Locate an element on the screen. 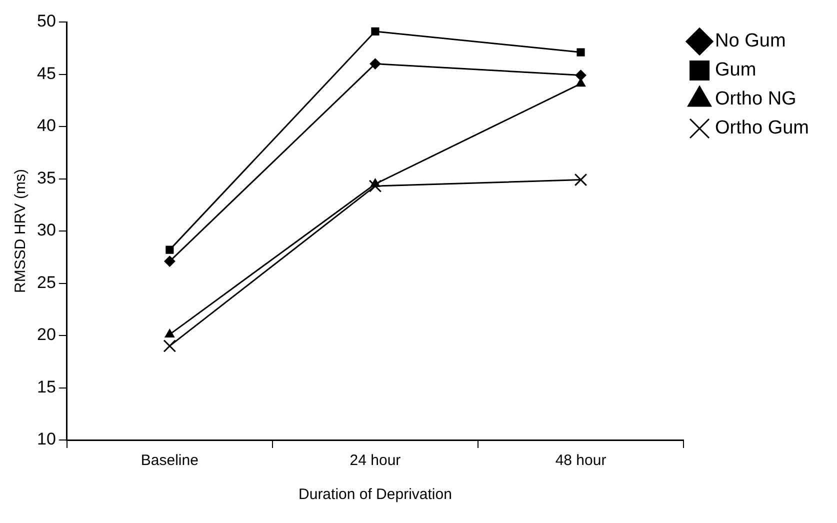  y-tick-label: 25 is located at coordinates (46, 282).